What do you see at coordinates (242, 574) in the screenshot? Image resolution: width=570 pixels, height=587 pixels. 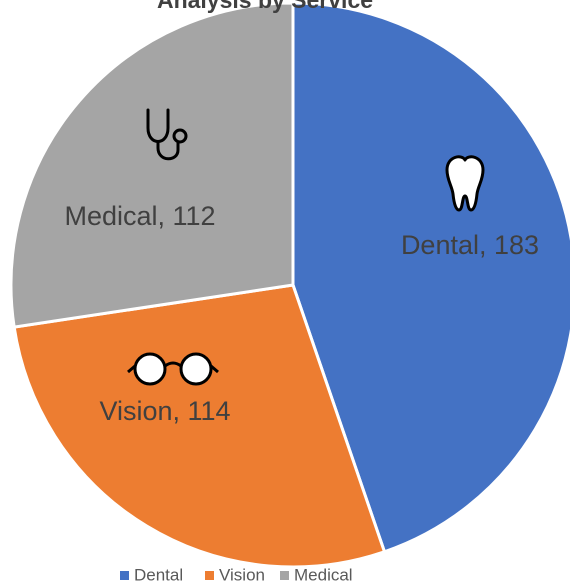 I see `legend-label: Vision` at bounding box center [242, 574].